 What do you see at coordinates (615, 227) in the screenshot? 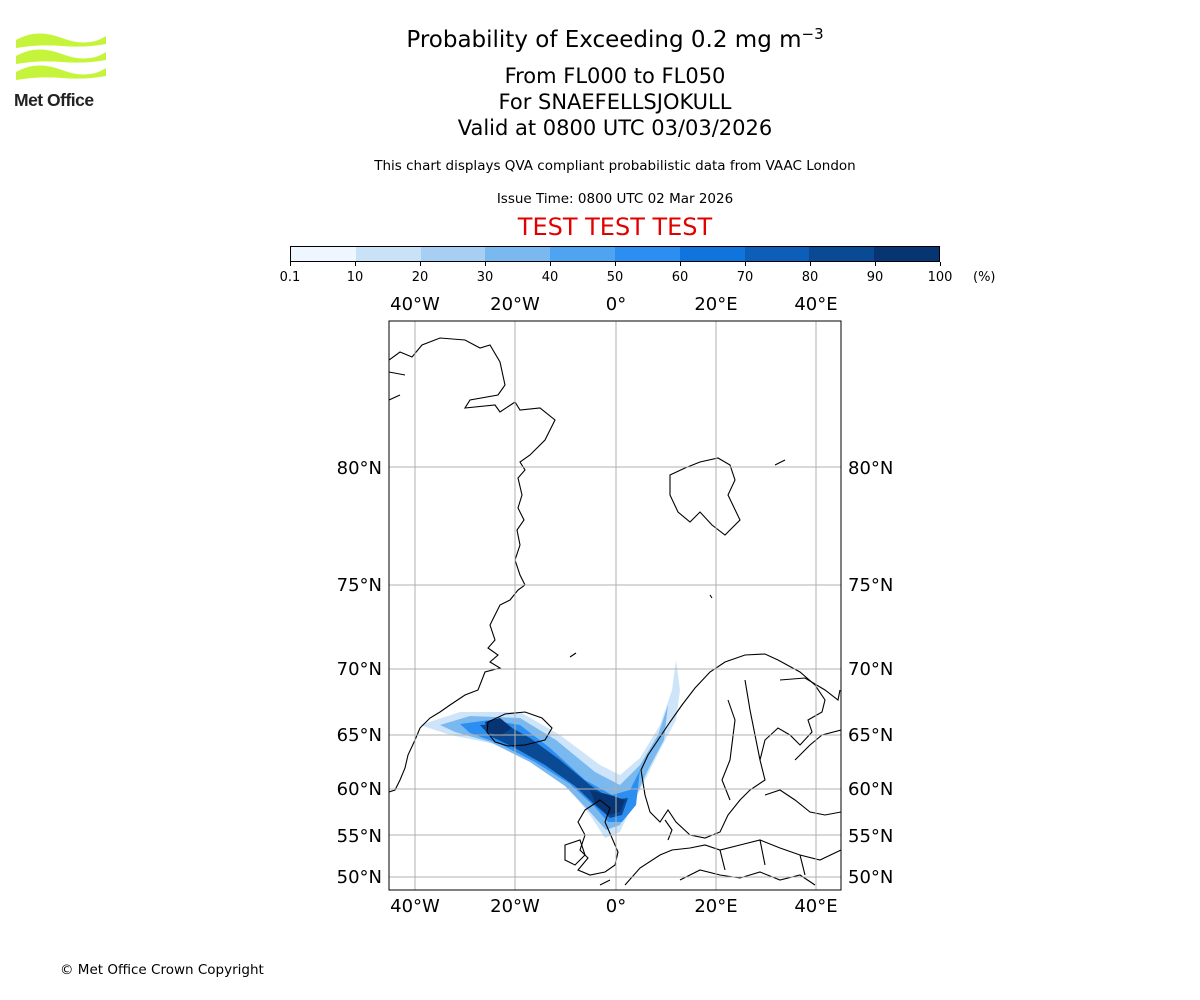
I see `test-banner: TEST TEST TEST` at bounding box center [615, 227].